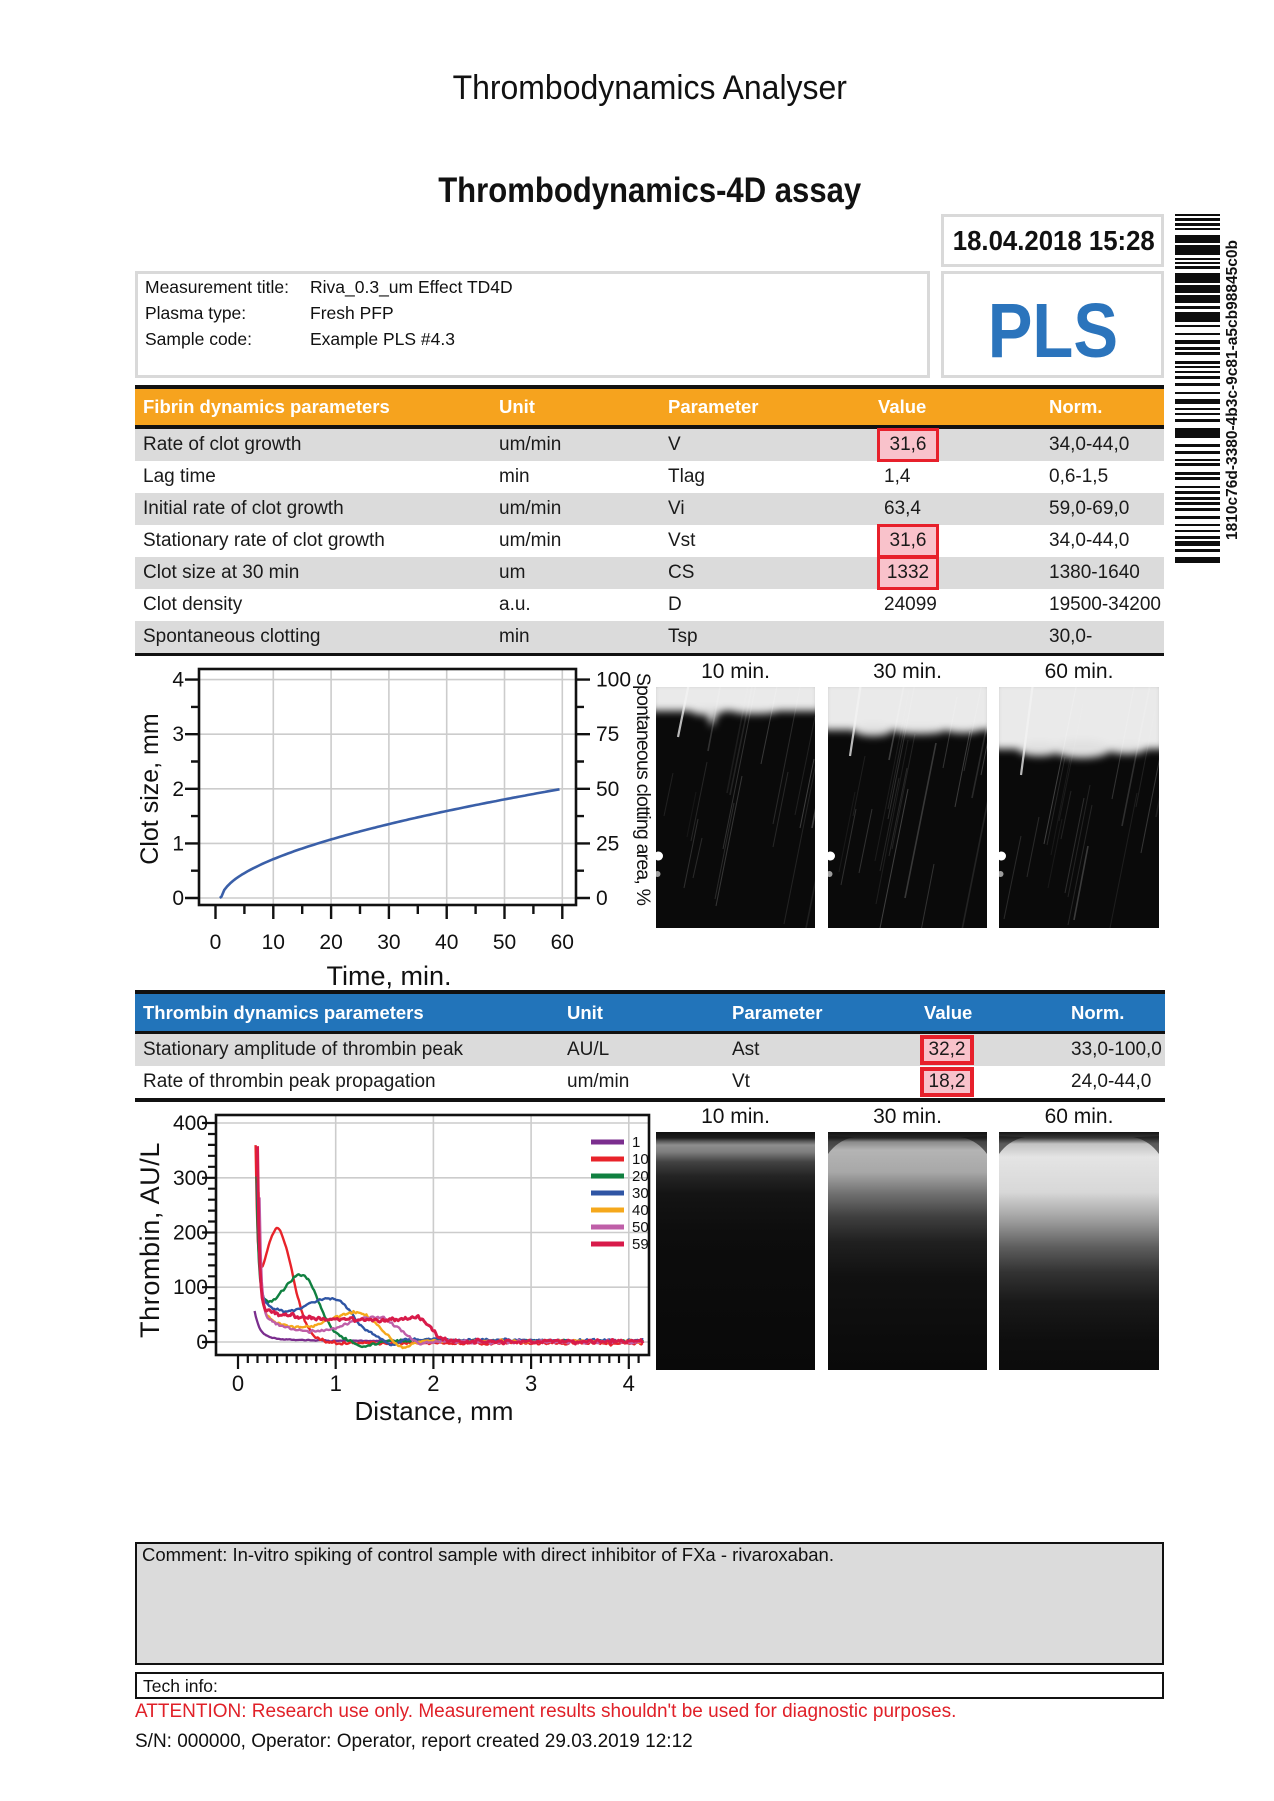 This screenshot has width=1274, height=1801. Describe the element at coordinates (434, 1411) in the screenshot. I see `svg-text: Distance, mm` at that location.